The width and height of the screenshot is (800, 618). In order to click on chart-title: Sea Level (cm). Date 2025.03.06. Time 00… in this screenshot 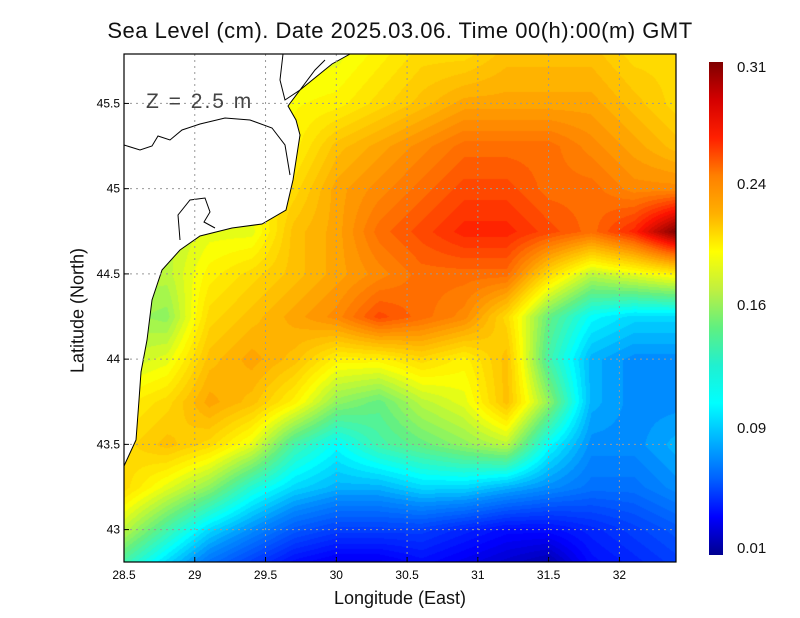, I will do `click(400, 30)`.